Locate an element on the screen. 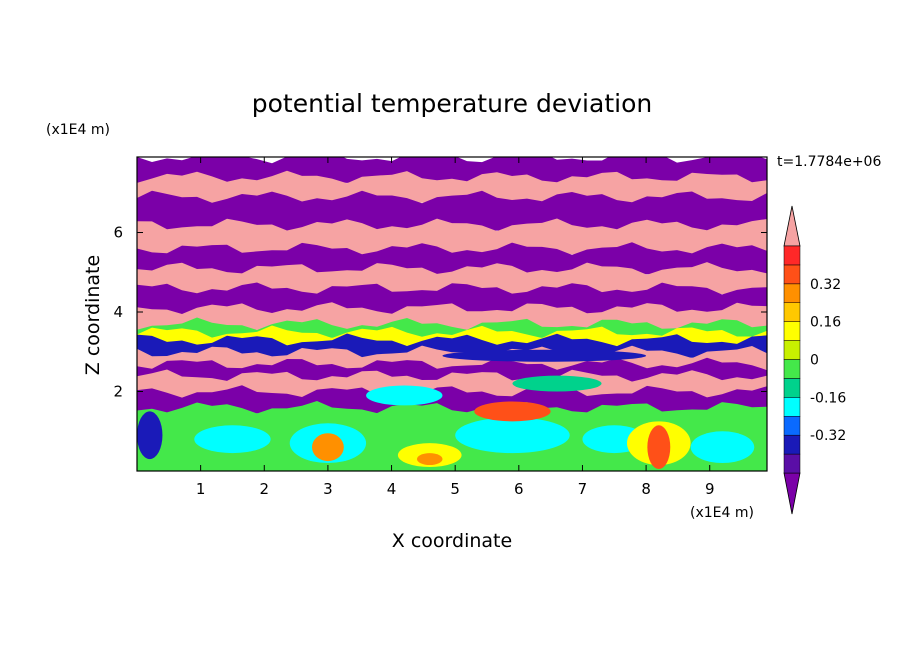 This screenshot has height=654, width=904. colorbar-label: 0.32 is located at coordinates (825, 285).